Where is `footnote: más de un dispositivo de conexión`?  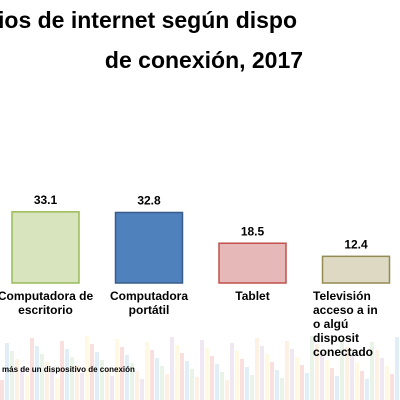 footnote: más de un dispositivo de conexión is located at coordinates (68, 369).